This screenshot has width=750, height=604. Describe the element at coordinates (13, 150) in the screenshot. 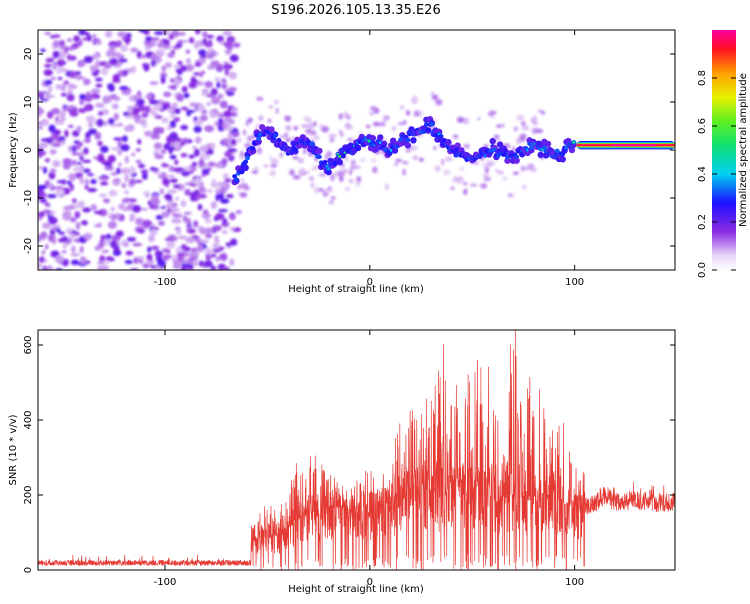

I see `spectrogram-y-axis-label: Frequency (Hz)` at that location.